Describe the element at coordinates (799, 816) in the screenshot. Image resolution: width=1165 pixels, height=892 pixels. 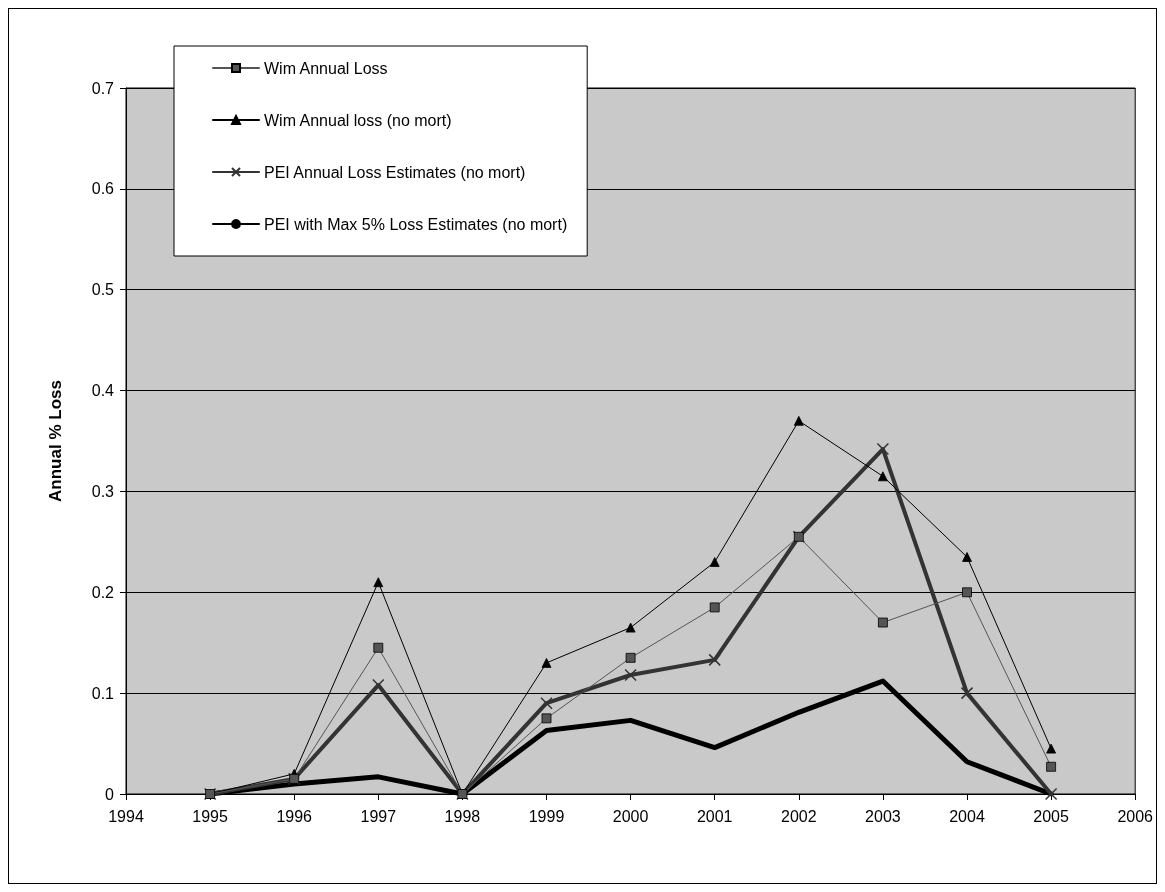
I see `x-tick-label: 2002` at that location.